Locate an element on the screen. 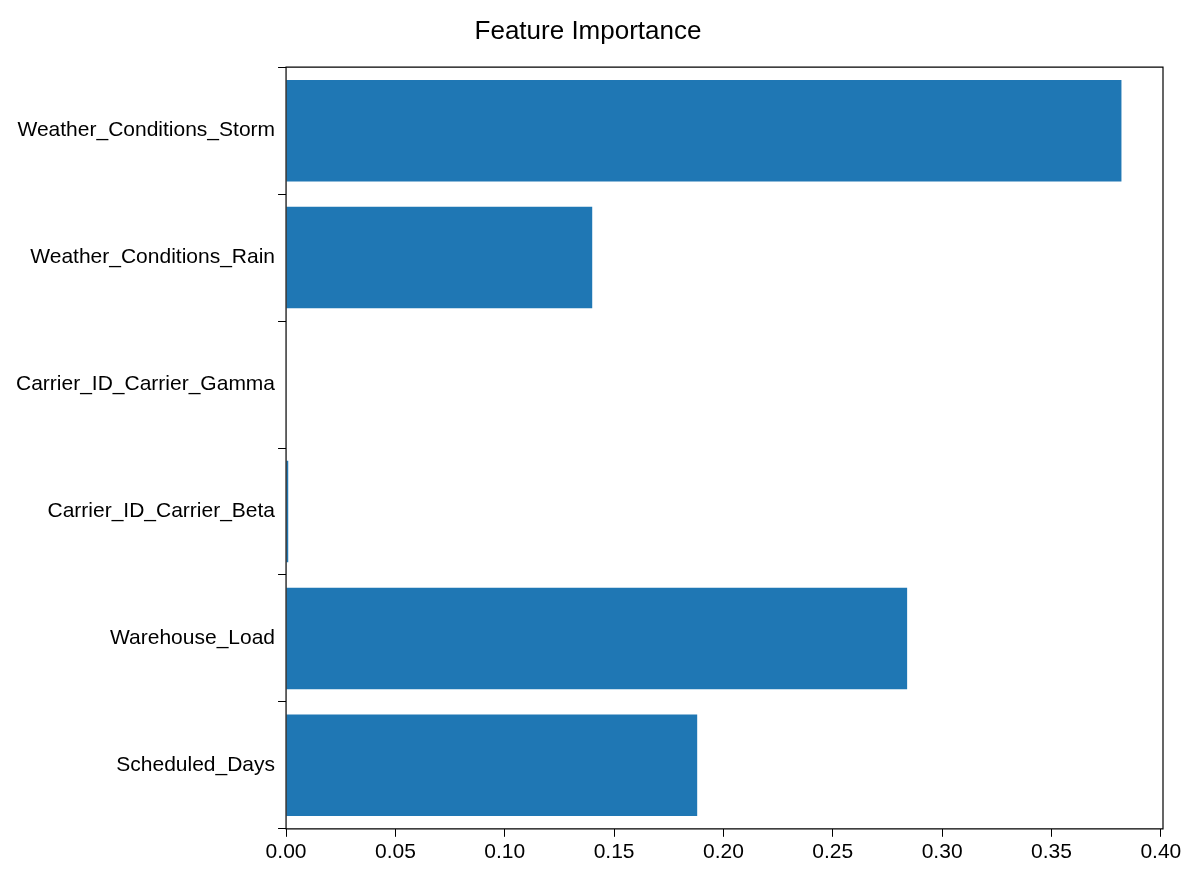  x-tick-label: 0.40 is located at coordinates (1161, 851).